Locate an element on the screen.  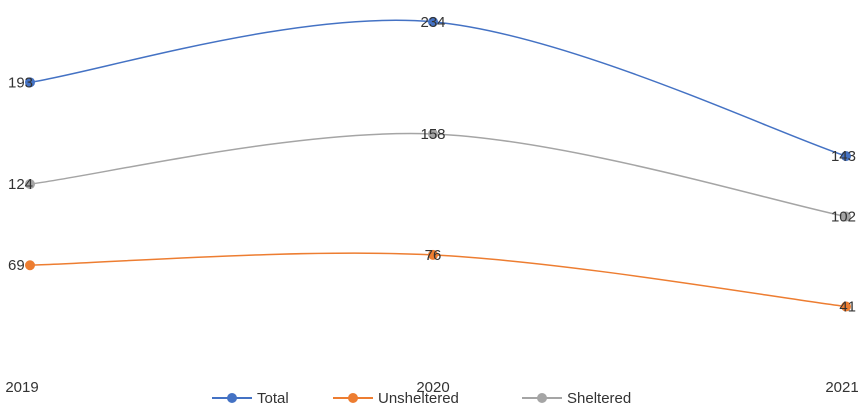
data-label-total-2020: 234 is located at coordinates (432, 22).